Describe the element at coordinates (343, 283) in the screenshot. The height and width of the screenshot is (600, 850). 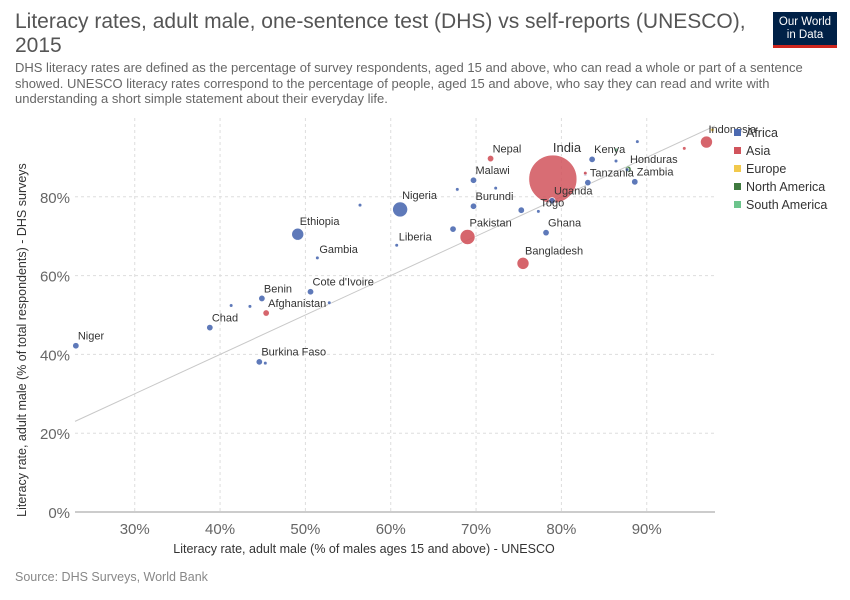
I see `point-label: Cote d'Ivoire` at that location.